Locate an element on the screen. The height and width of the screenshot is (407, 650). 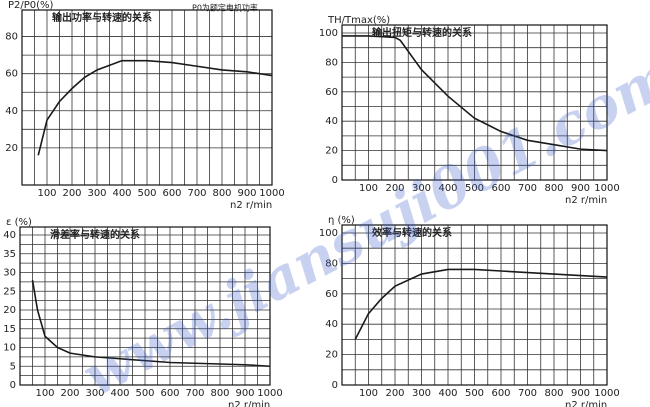
axis-title-y: η (%) is located at coordinates (341, 220).